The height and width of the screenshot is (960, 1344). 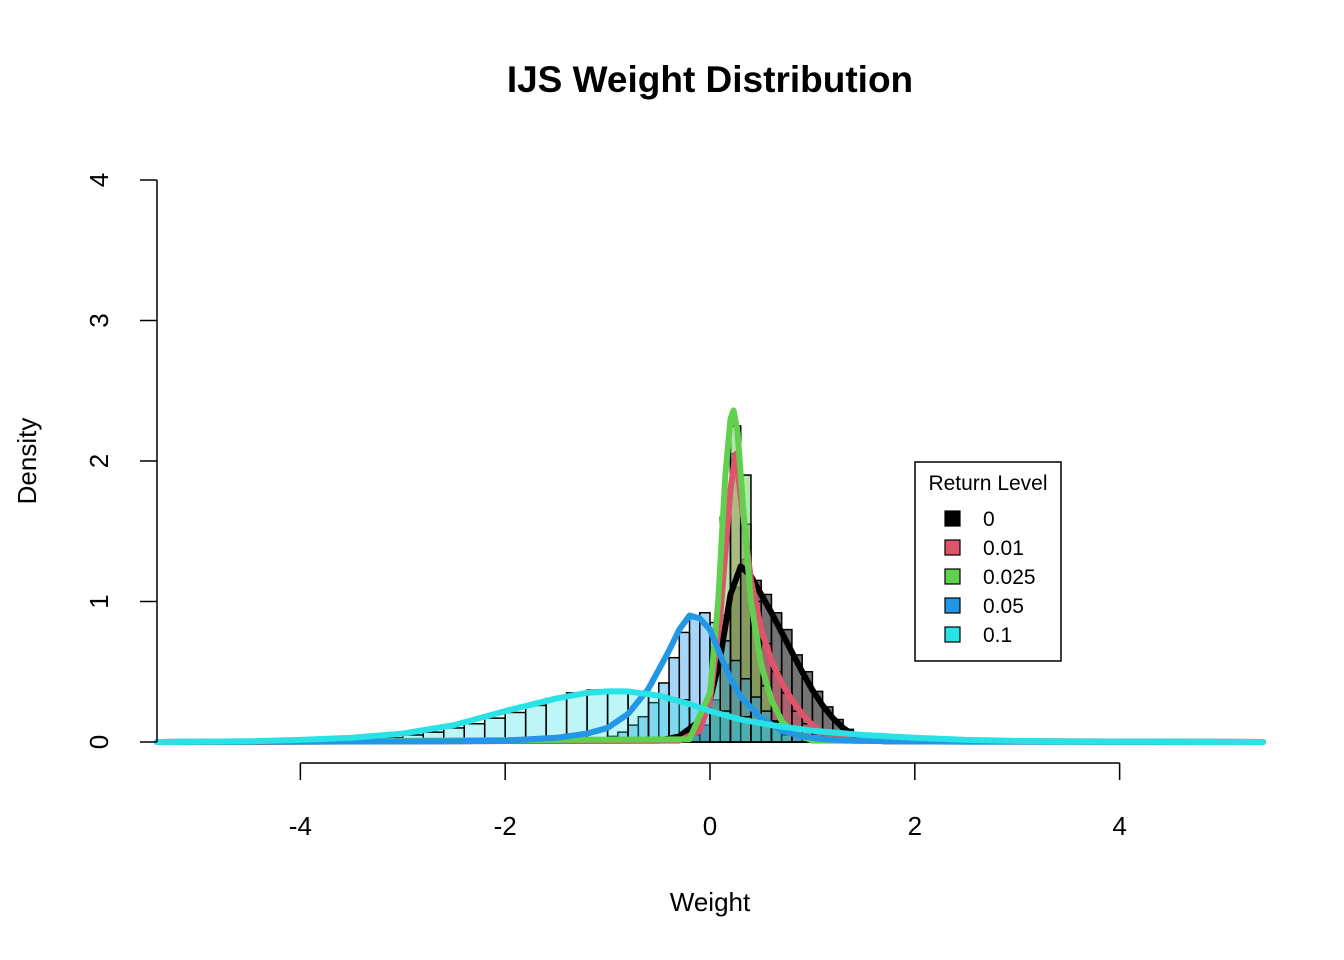 What do you see at coordinates (710, 902) in the screenshot?
I see `x-axis-label: Weight` at bounding box center [710, 902].